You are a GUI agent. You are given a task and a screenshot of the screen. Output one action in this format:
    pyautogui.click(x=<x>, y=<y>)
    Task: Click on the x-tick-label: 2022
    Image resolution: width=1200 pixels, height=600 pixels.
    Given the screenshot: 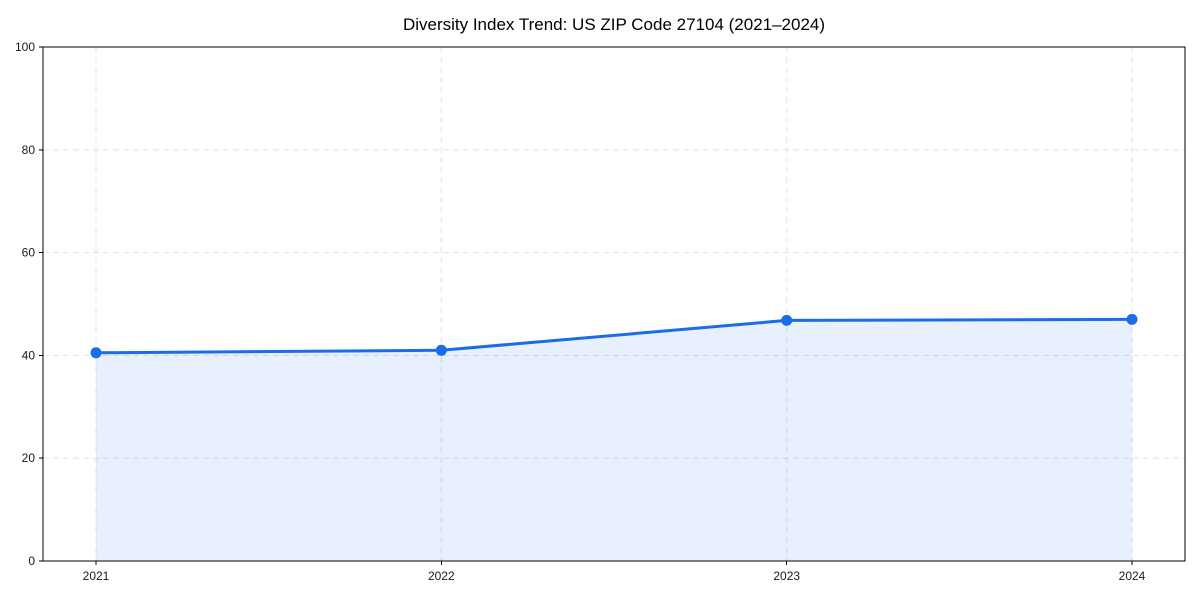 What is the action you would take?
    pyautogui.click(x=441, y=576)
    